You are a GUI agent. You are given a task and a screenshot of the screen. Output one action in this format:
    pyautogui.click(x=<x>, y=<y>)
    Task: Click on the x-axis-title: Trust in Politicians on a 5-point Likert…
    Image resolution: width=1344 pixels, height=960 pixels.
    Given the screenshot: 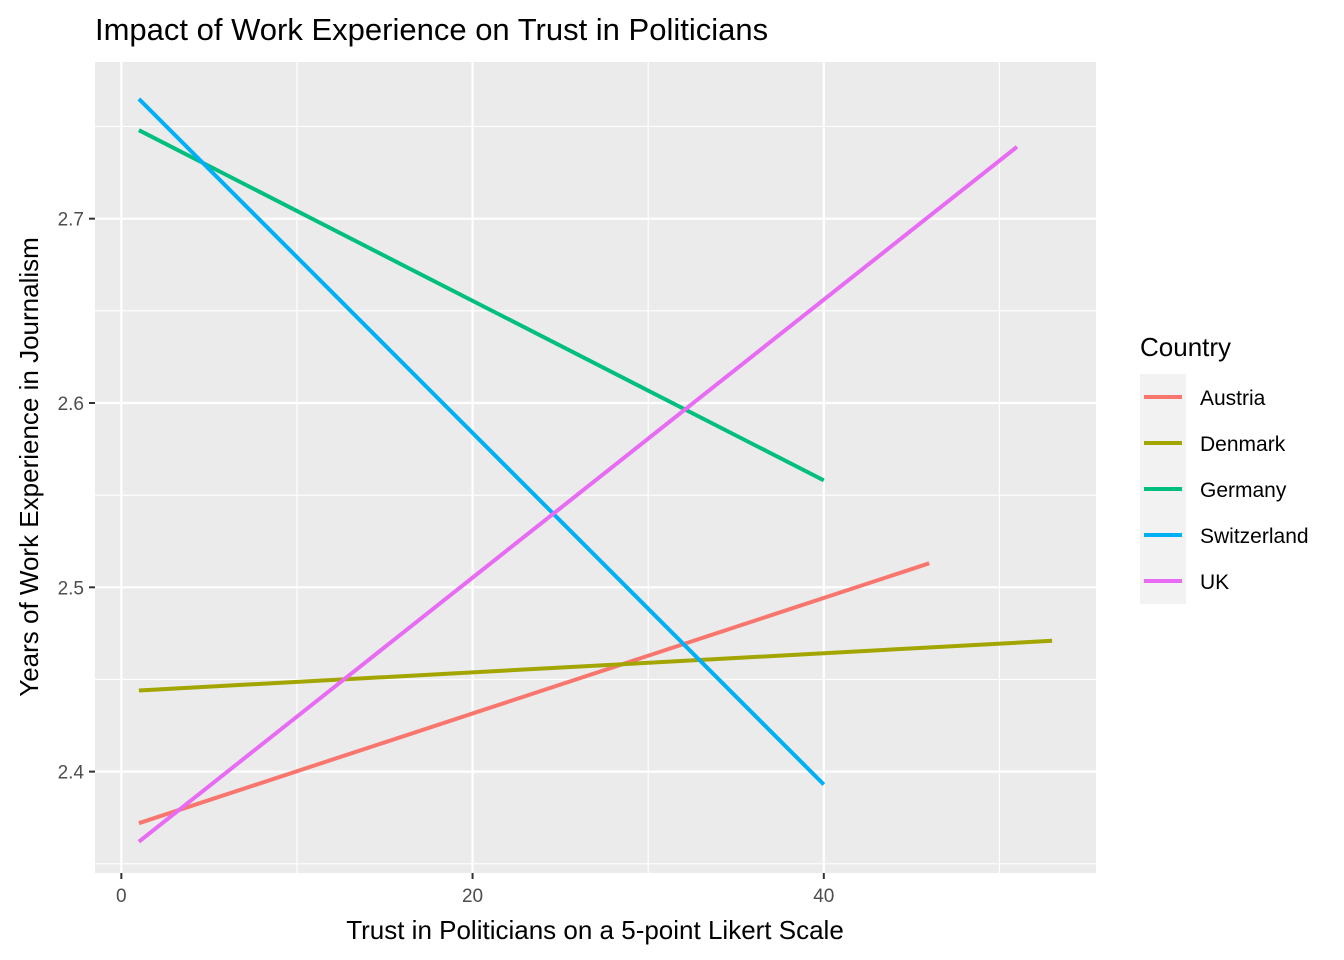 What is the action you would take?
    pyautogui.click(x=595, y=930)
    